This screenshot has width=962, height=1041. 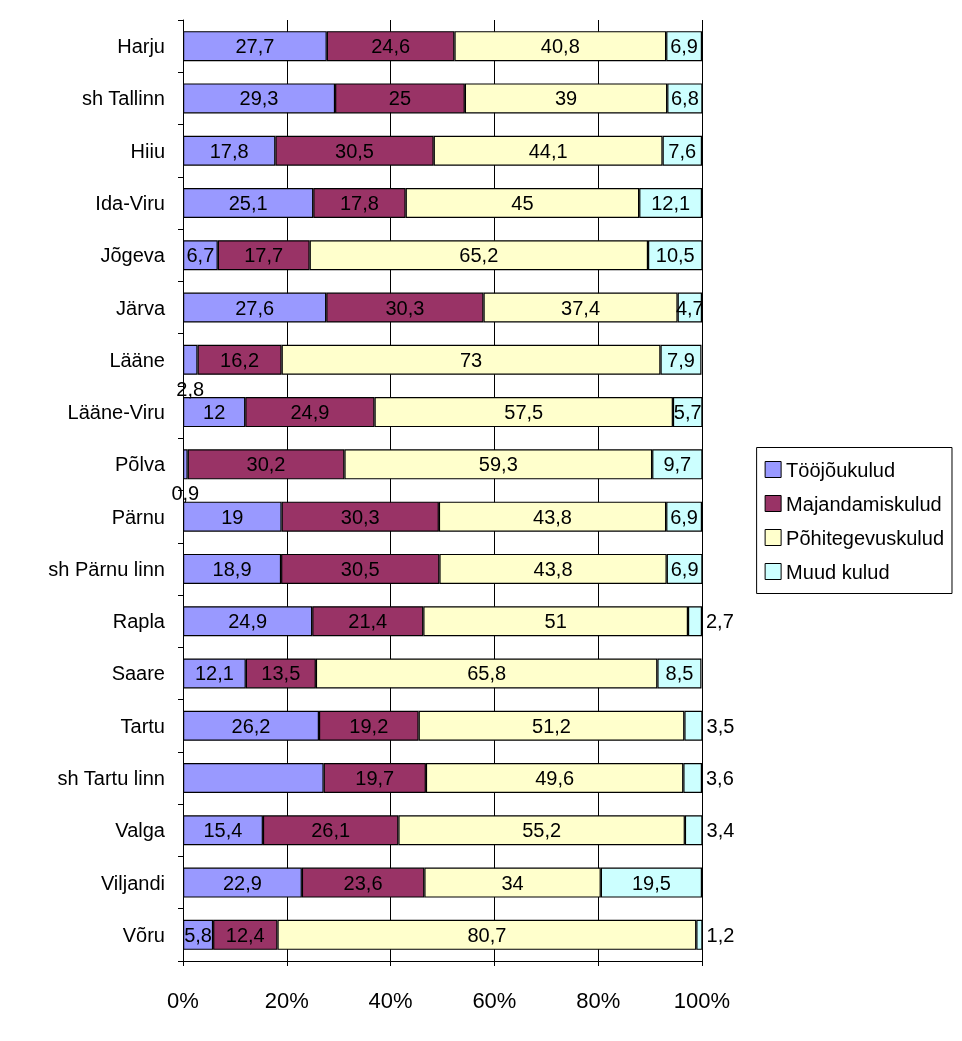 I want to click on data-label: 55,2, so click(x=542, y=830).